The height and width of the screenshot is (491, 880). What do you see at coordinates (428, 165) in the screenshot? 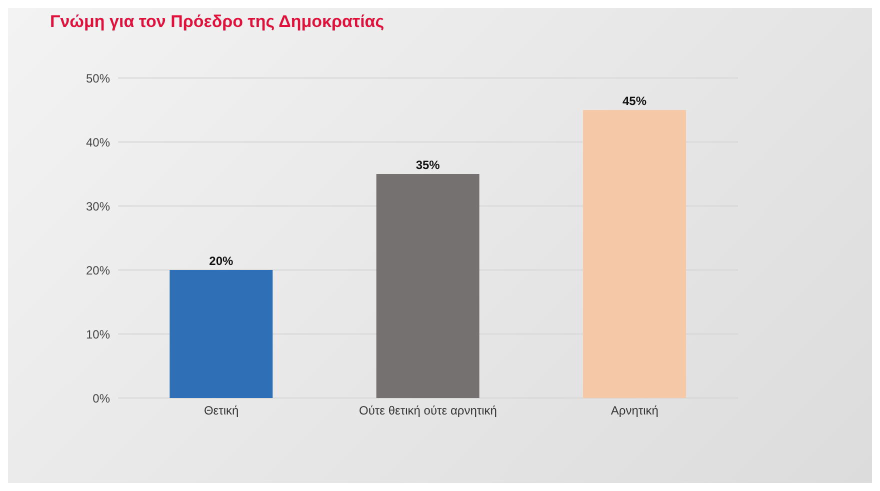
I see `data-label: 35%` at bounding box center [428, 165].